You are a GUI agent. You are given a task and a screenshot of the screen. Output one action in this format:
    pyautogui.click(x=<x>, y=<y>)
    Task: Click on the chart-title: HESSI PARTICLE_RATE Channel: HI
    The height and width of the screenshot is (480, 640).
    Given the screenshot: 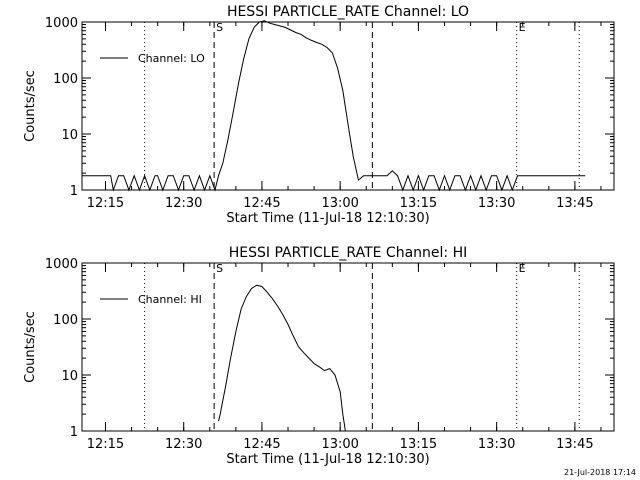 What is the action you would take?
    pyautogui.click(x=348, y=253)
    